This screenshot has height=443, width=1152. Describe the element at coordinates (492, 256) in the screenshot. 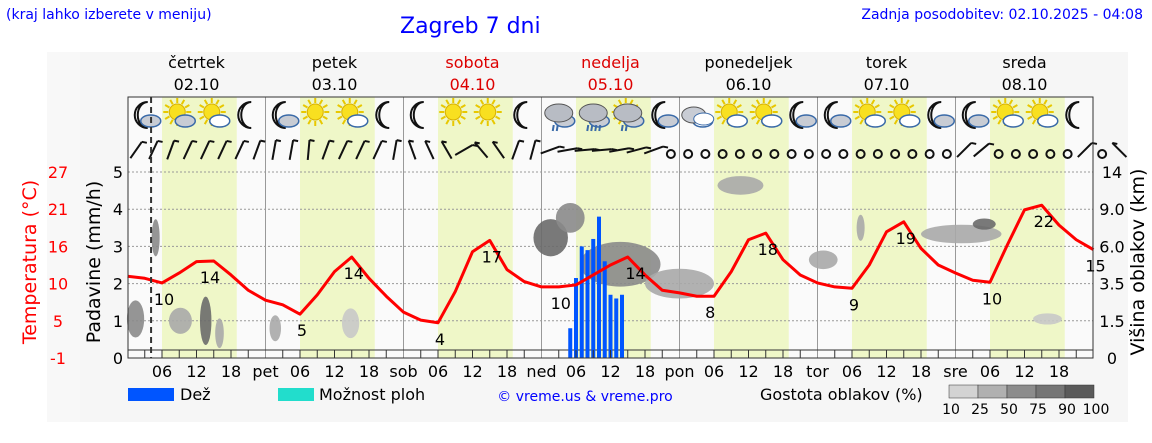

I see `temp-label: 17` at that location.